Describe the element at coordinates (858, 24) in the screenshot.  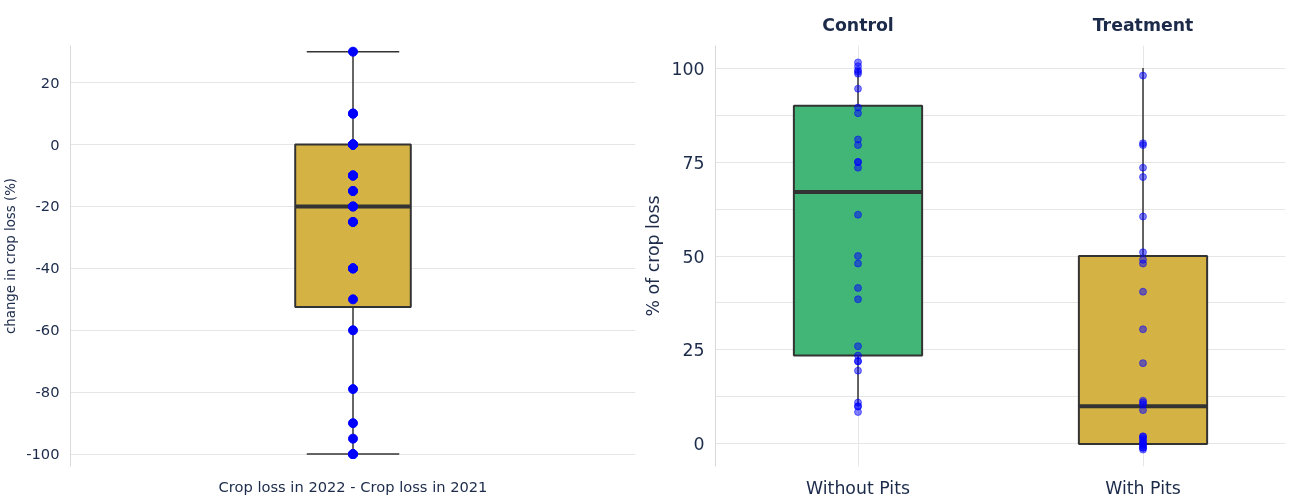
I see `text: Control` at that location.